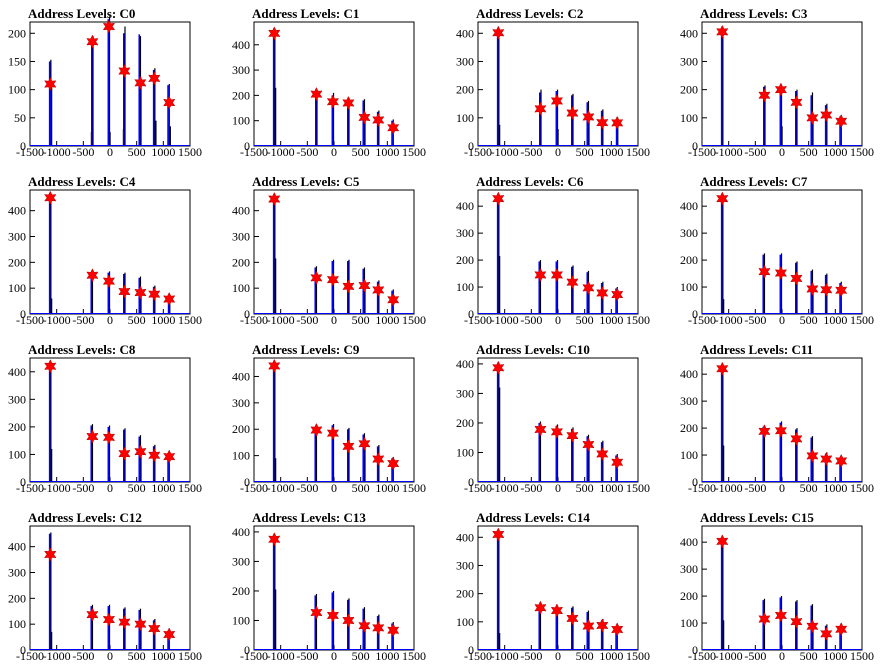  What do you see at coordinates (306, 181) in the screenshot?
I see `chart-title: Address Levels: C5` at bounding box center [306, 181].